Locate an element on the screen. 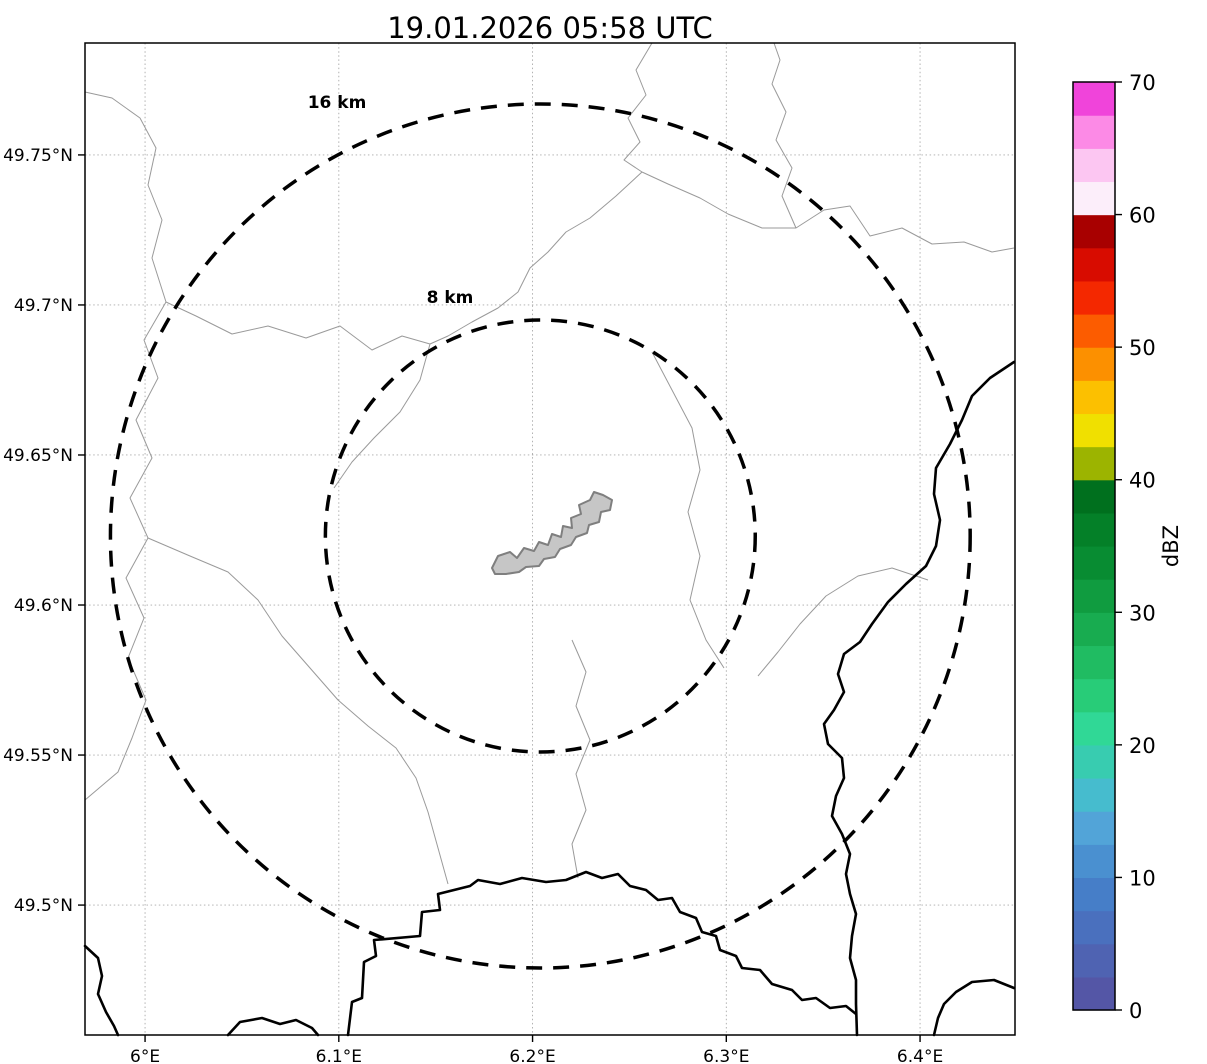 This screenshot has width=1207, height=1064. range-ring-label: 16 km is located at coordinates (337, 103).